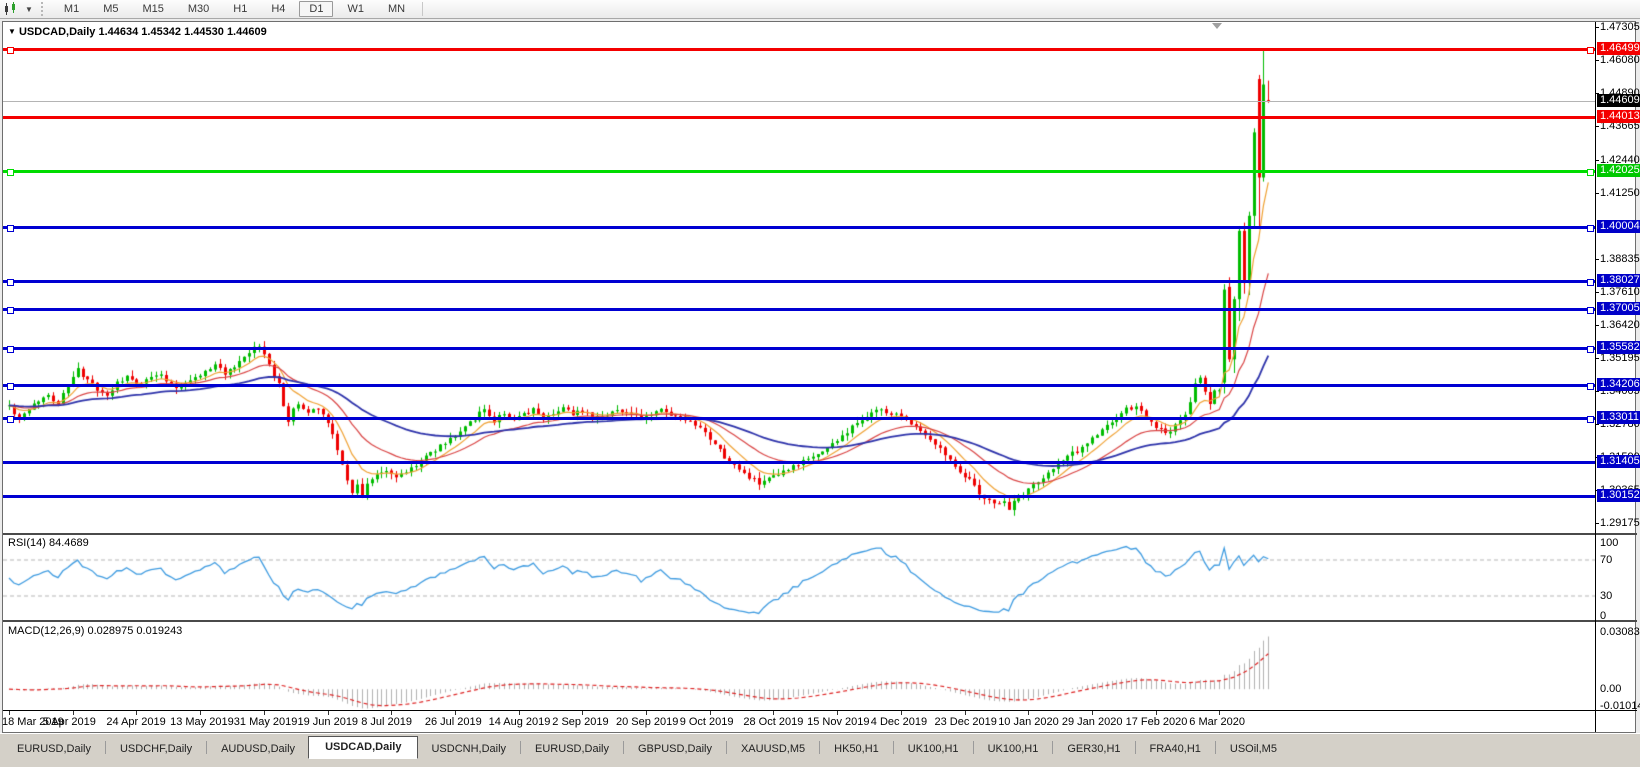 This screenshot has width=1640, height=767. I want to click on macd-panel-canvas, so click(799, 666).